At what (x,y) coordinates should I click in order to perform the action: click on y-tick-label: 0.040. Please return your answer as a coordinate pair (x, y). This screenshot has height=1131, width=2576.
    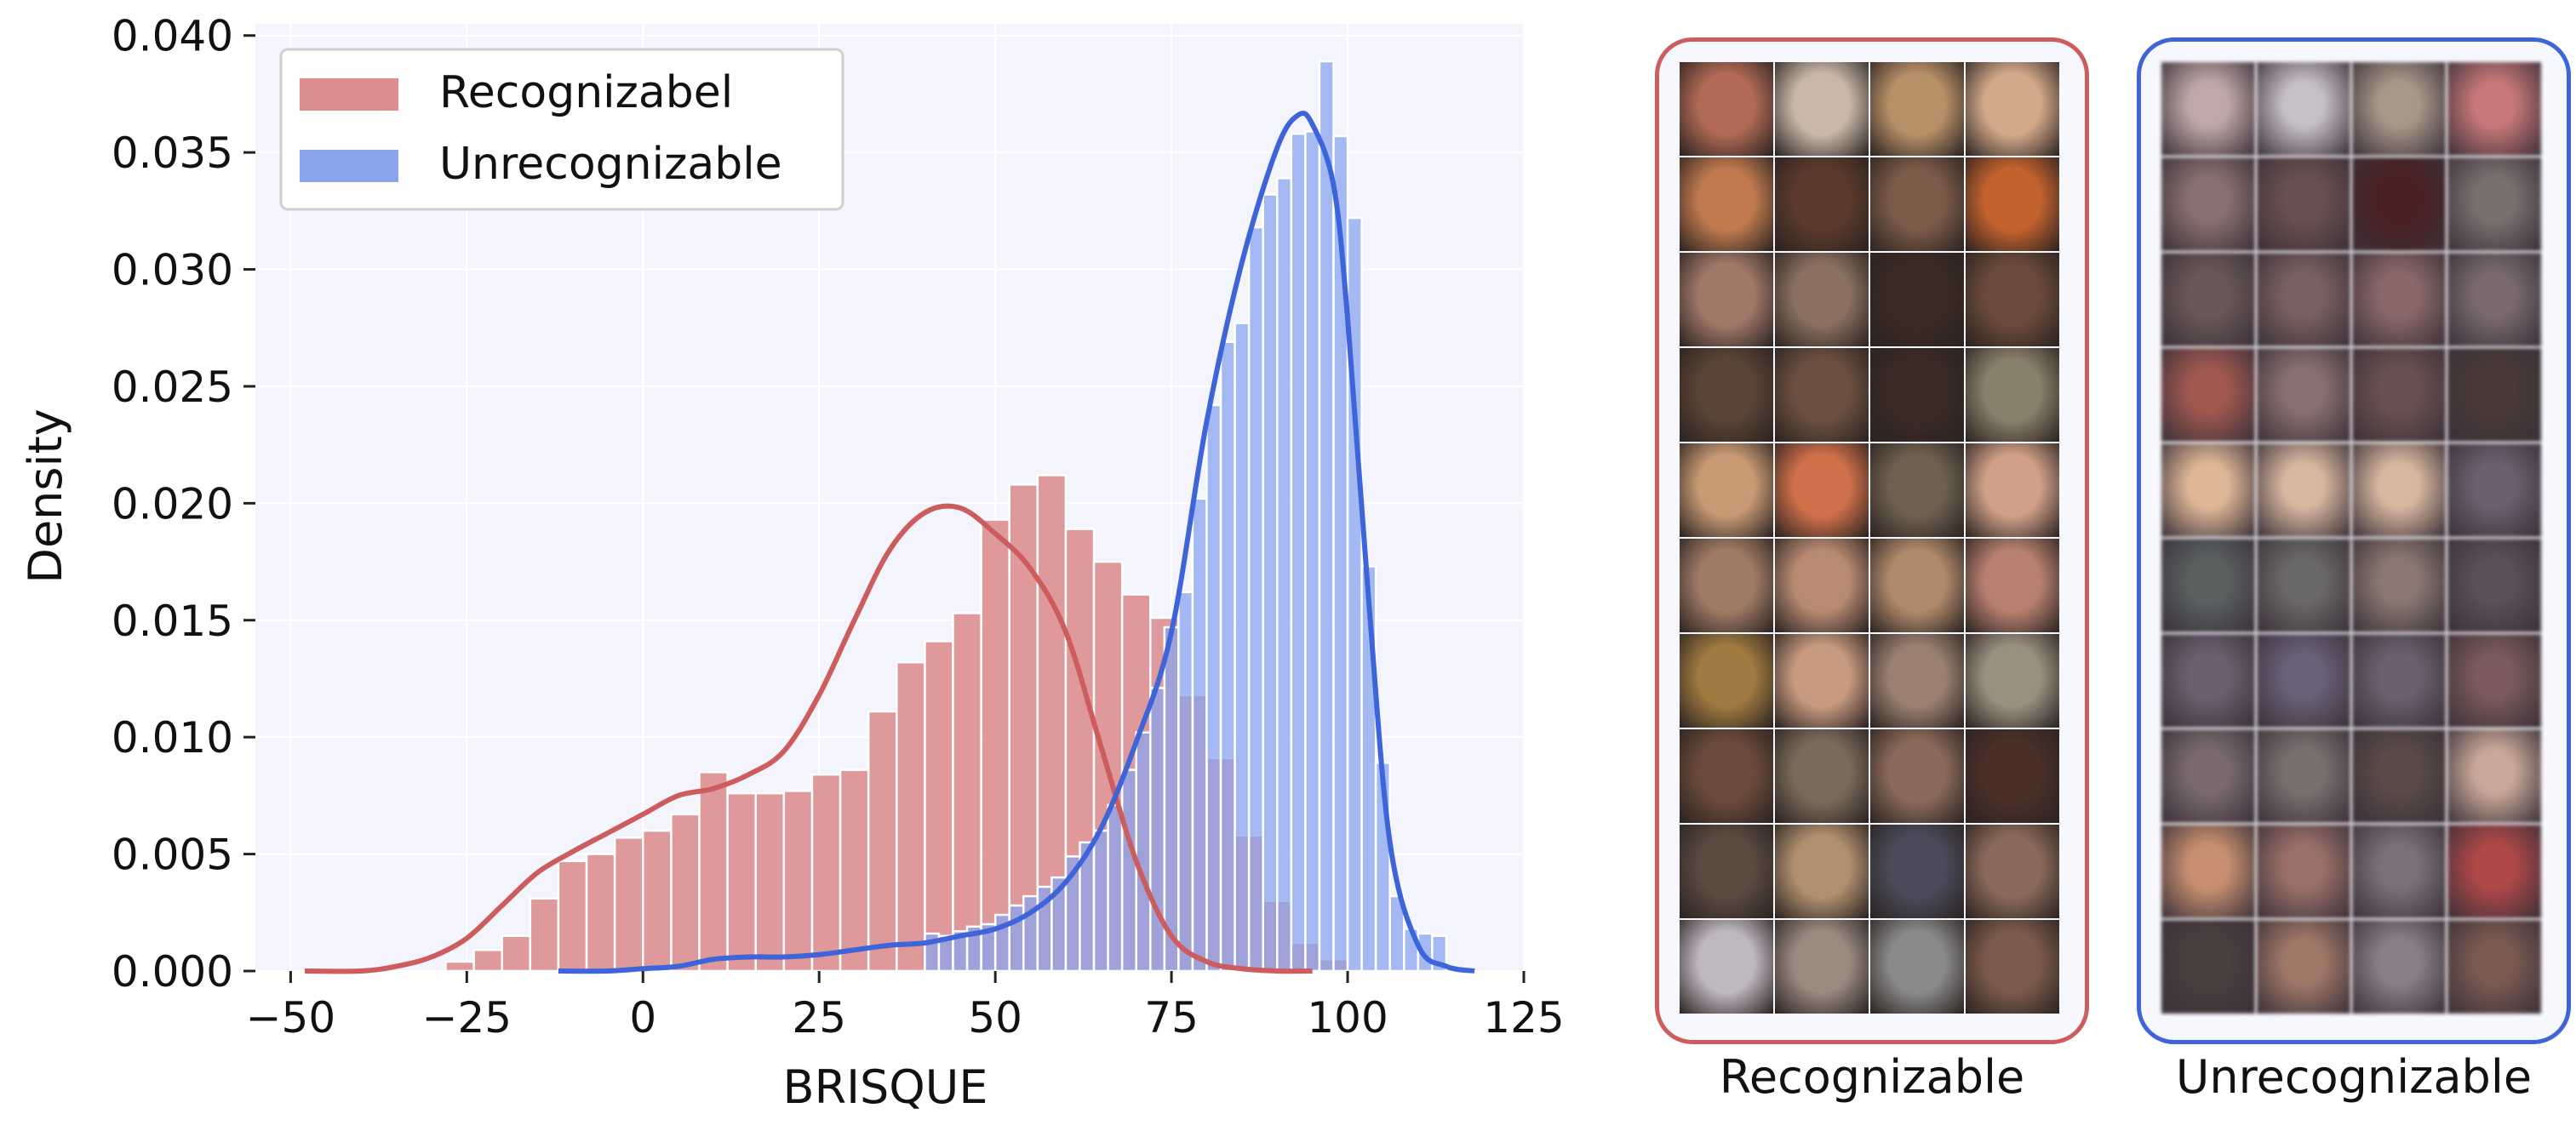
    Looking at the image, I should click on (172, 36).